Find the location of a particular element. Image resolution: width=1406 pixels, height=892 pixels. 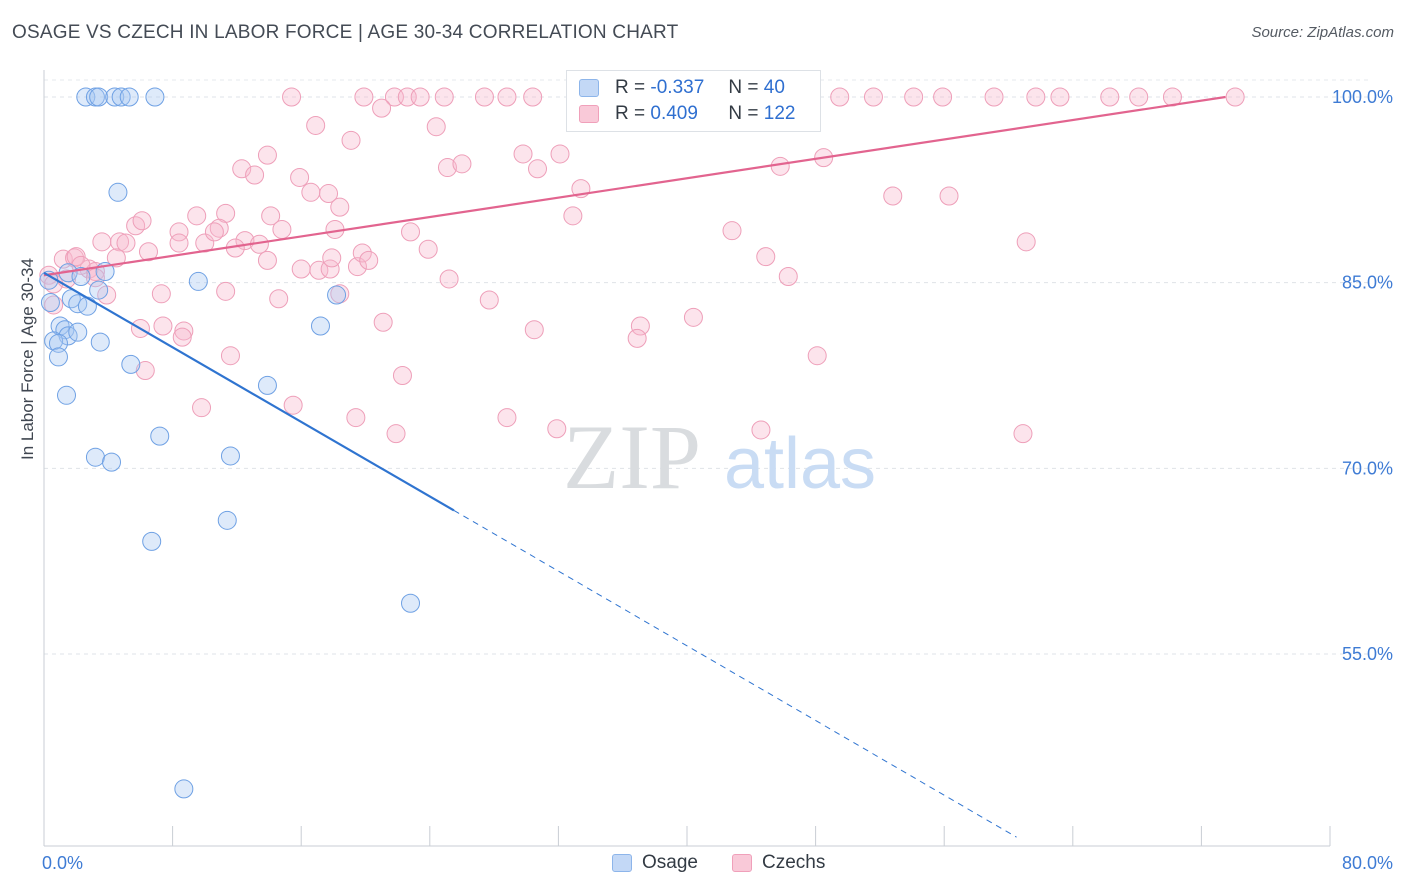

watermark-atlas: atlas is located at coordinates (800, 464).